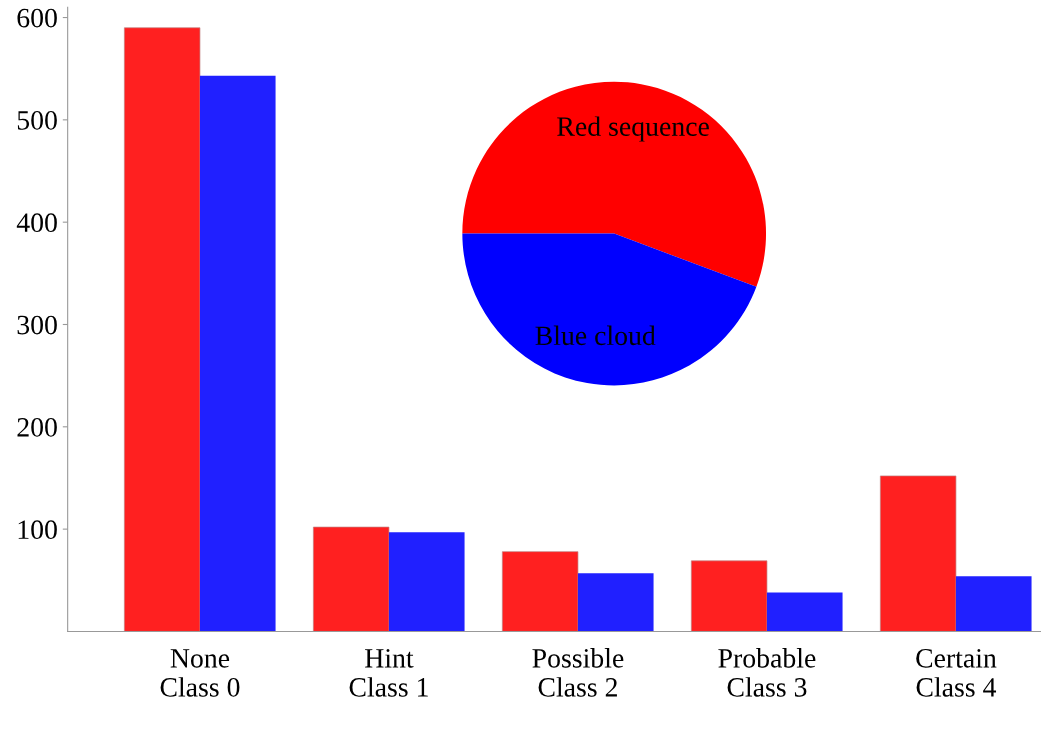 Image resolution: width=1041 pixels, height=730 pixels. What do you see at coordinates (37, 325) in the screenshot?
I see `y-tick-label: 300` at bounding box center [37, 325].